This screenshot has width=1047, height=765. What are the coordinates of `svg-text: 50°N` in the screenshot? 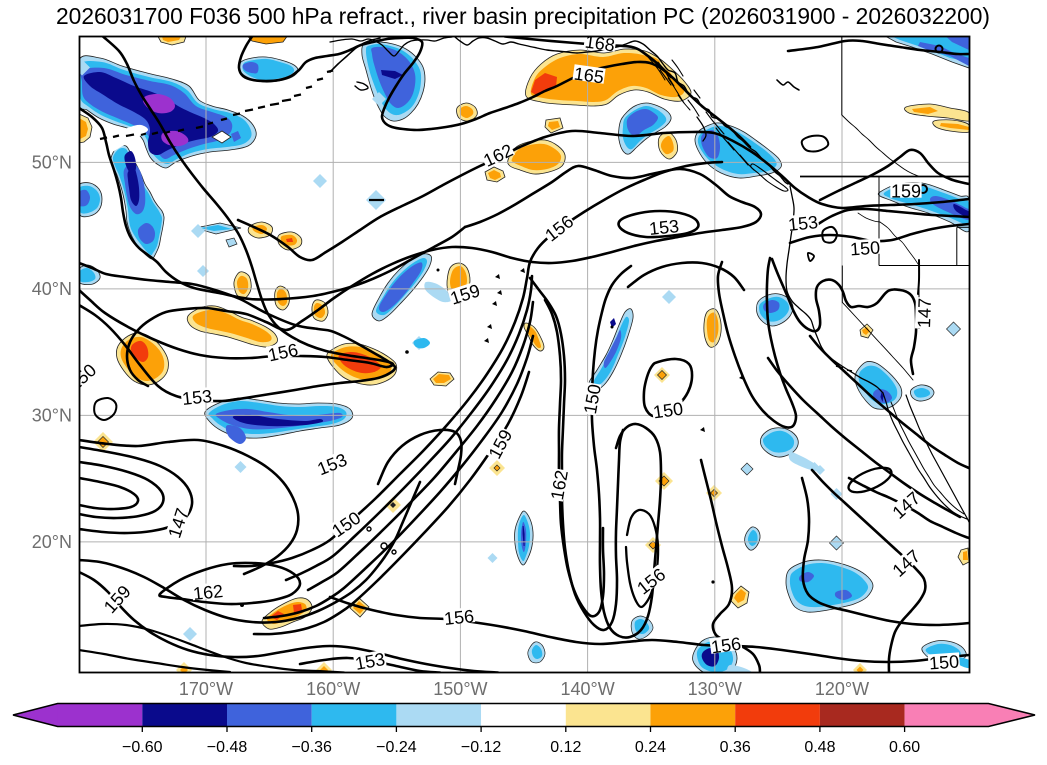 It's located at (52, 162).